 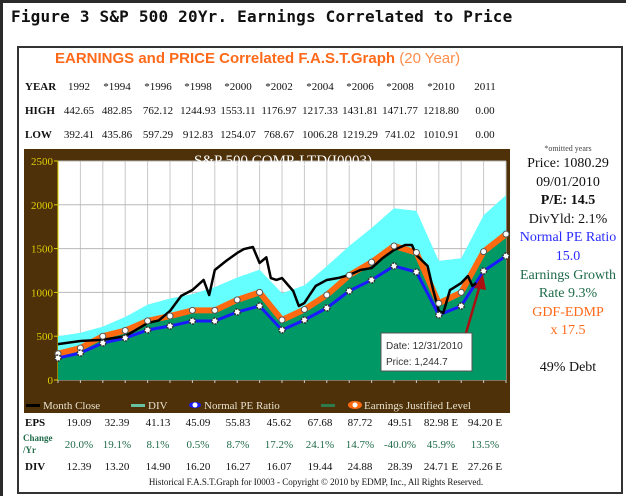 I want to click on eps-label: EPS, so click(x=35, y=423).